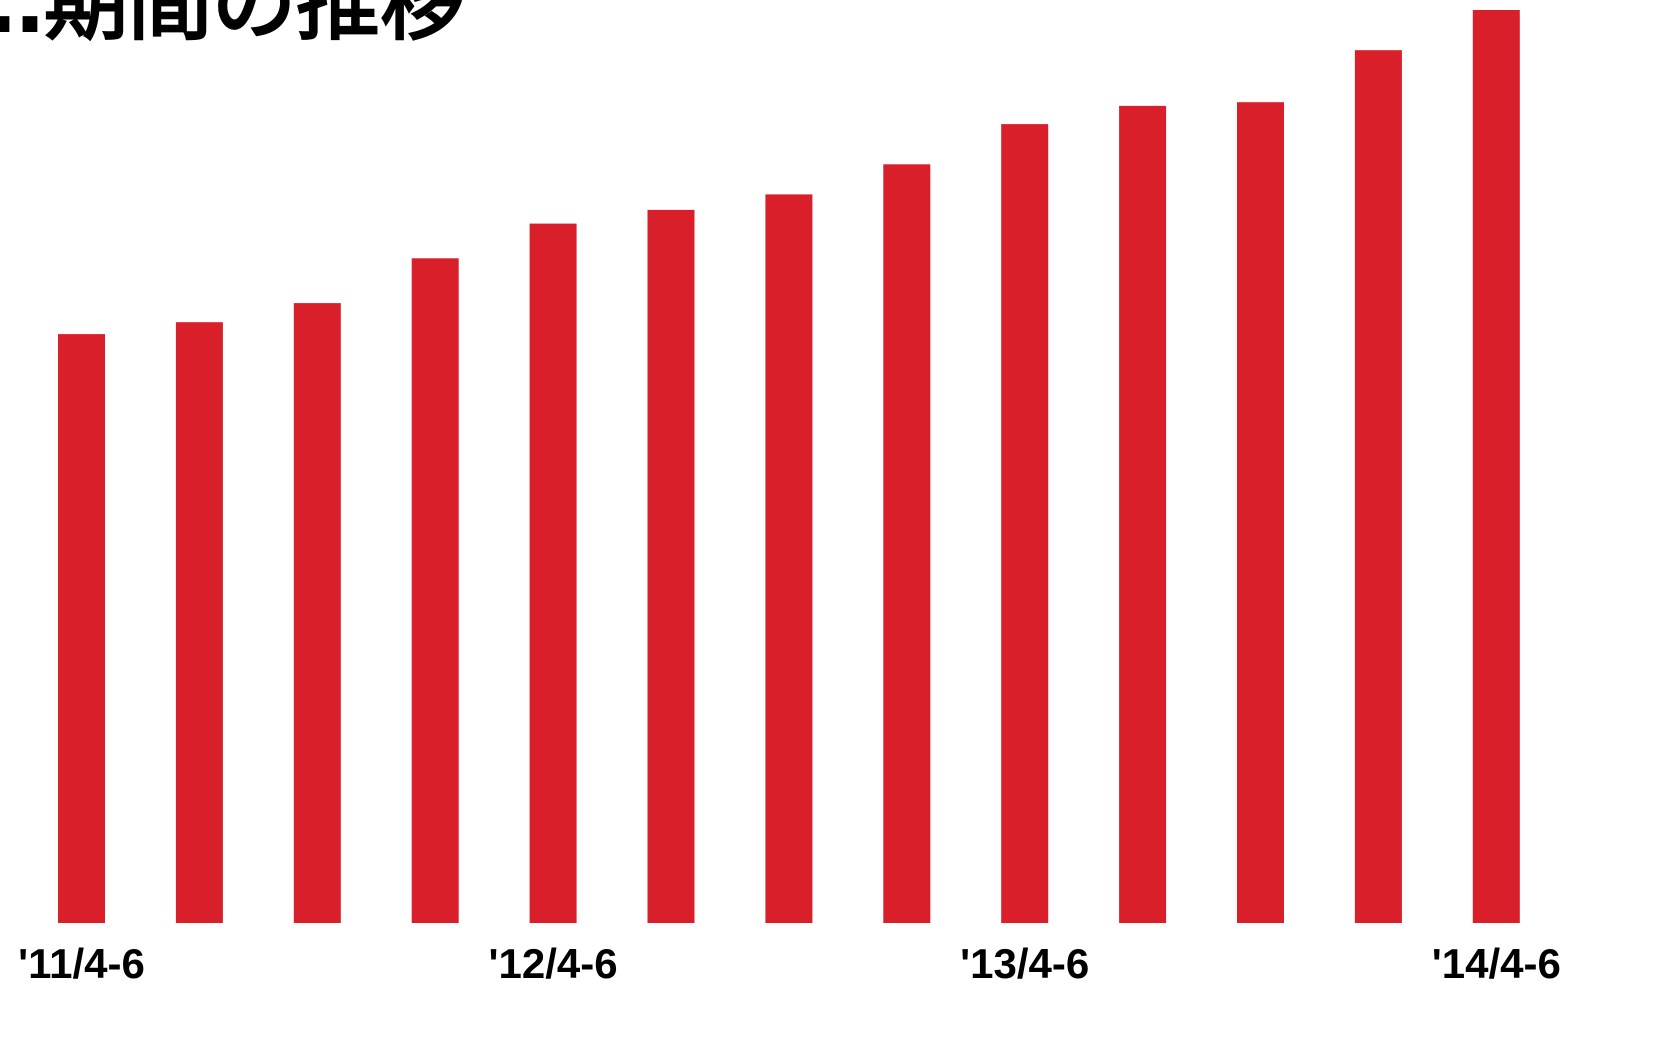 Image resolution: width=1666 pixels, height=1043 pixels. Describe the element at coordinates (232, 26) in the screenshot. I see `chart-title: …期間の推移` at that location.